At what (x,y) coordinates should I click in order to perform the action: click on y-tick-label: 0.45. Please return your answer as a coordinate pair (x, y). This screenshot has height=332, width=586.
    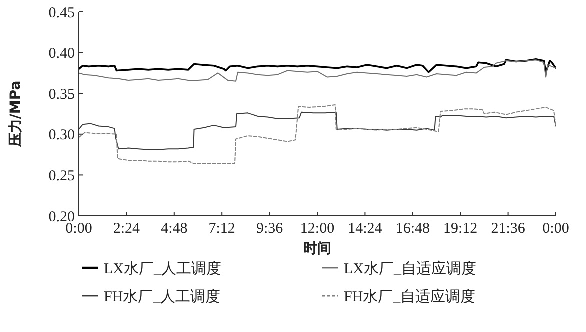
    Looking at the image, I should click on (61, 13).